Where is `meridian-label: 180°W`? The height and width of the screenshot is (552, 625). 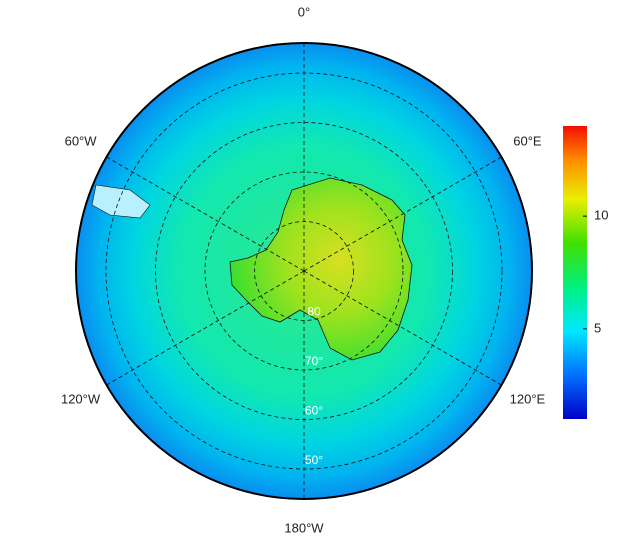
meridian-label: 180°W is located at coordinates (304, 527).